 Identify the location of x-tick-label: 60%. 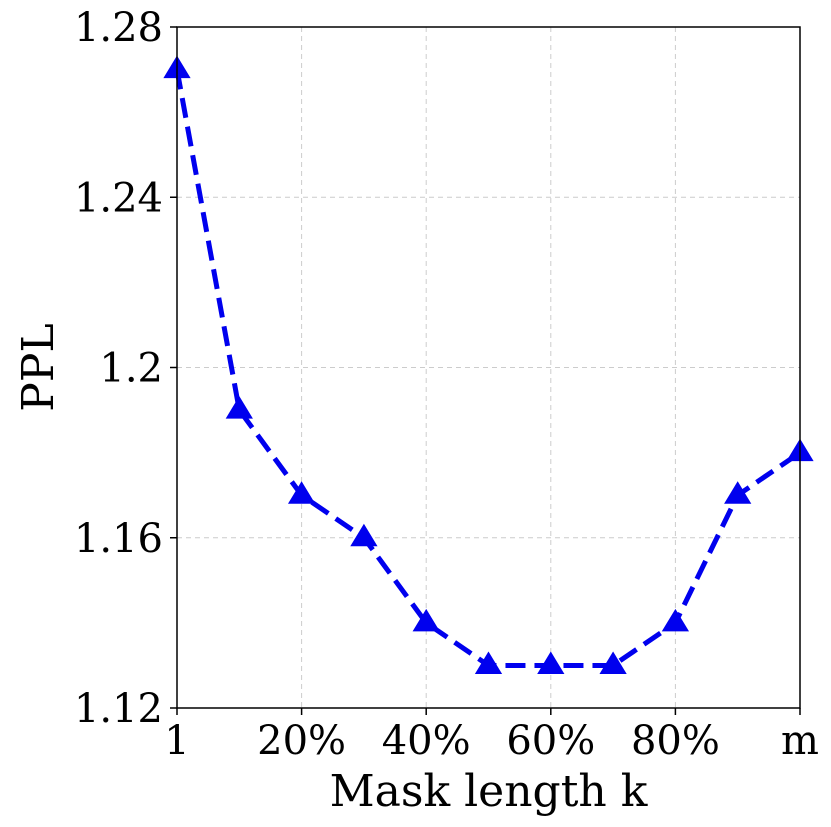
(550, 741).